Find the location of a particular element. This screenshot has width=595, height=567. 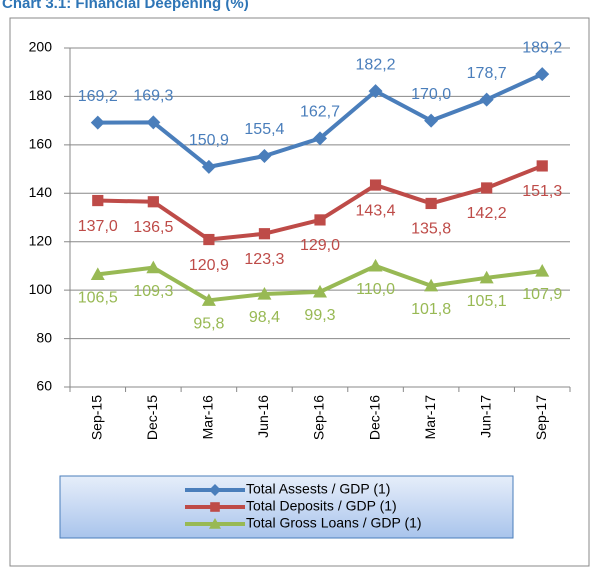

legend-box is located at coordinates (286, 507).